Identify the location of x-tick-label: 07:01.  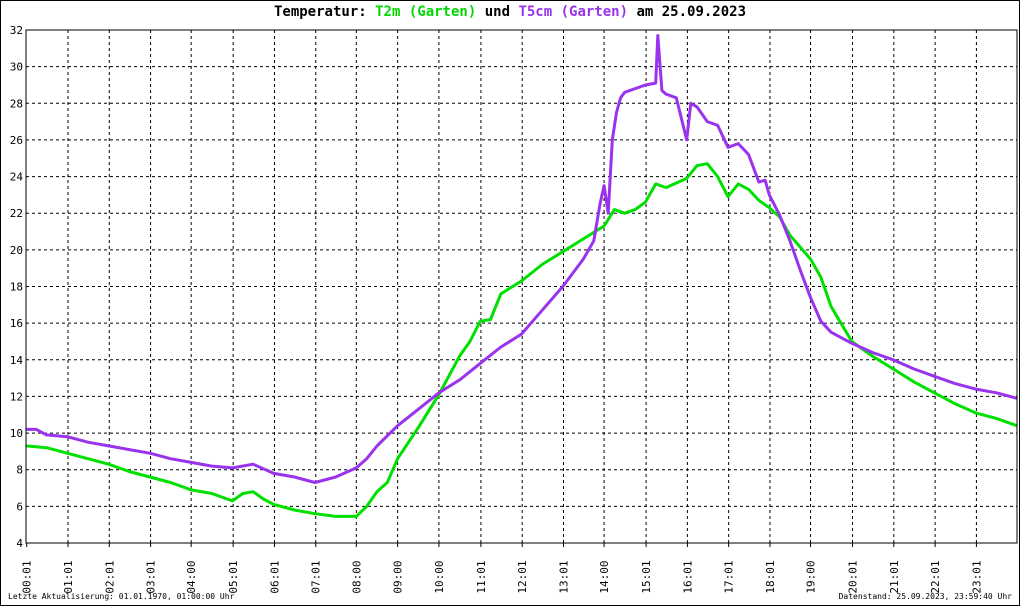
(316, 576).